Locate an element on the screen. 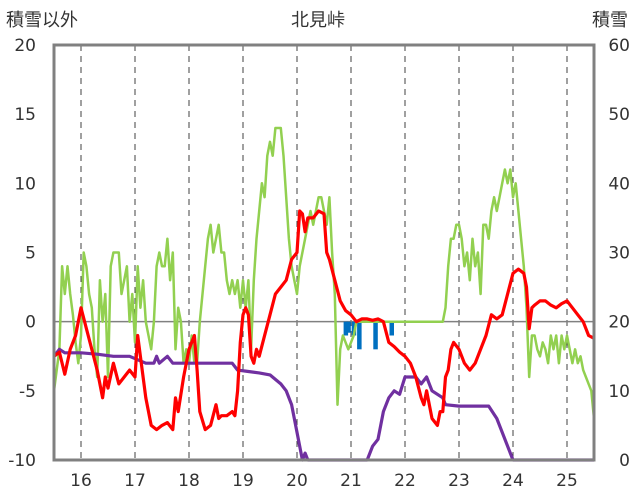 The image size is (636, 501). right-tick-label: 60 is located at coordinates (619, 46).